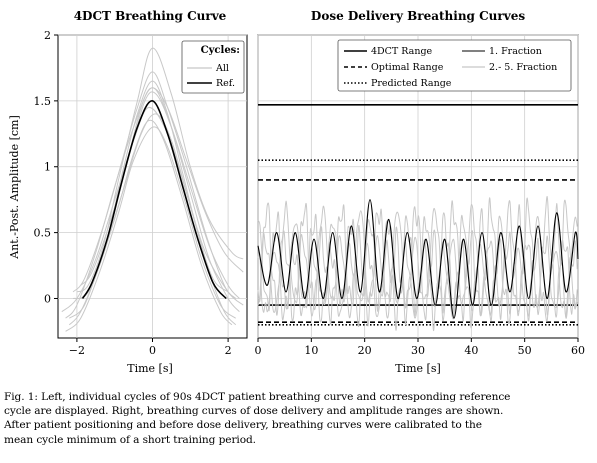 The height and width of the screenshot is (463, 597). Describe the element at coordinates (578, 350) in the screenshot. I see `x-tick-label: 60` at that location.